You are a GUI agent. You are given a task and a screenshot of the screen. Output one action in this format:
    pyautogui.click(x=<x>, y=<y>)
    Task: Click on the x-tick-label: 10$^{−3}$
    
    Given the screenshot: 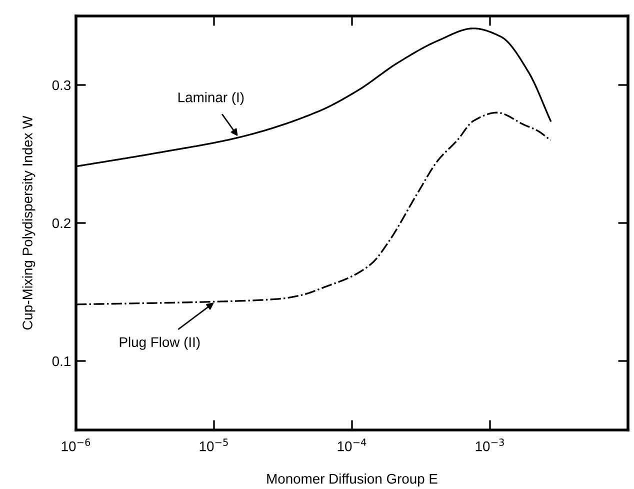 What is the action you would take?
    pyautogui.click(x=490, y=445)
    